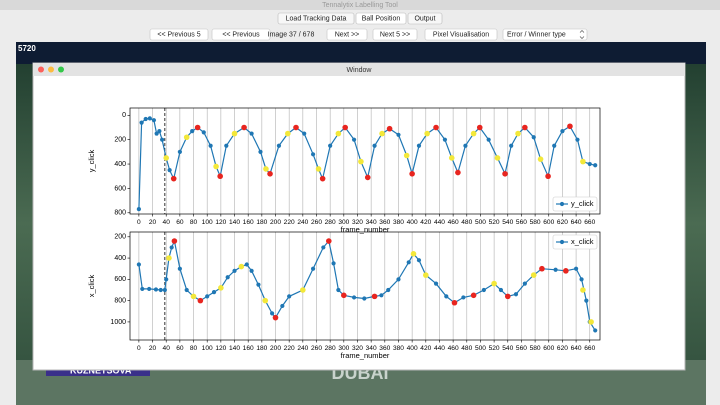 Image resolution: width=720 pixels, height=405 pixels. Describe the element at coordinates (167, 222) in the screenshot. I see `x-tick-label: 40` at that location.